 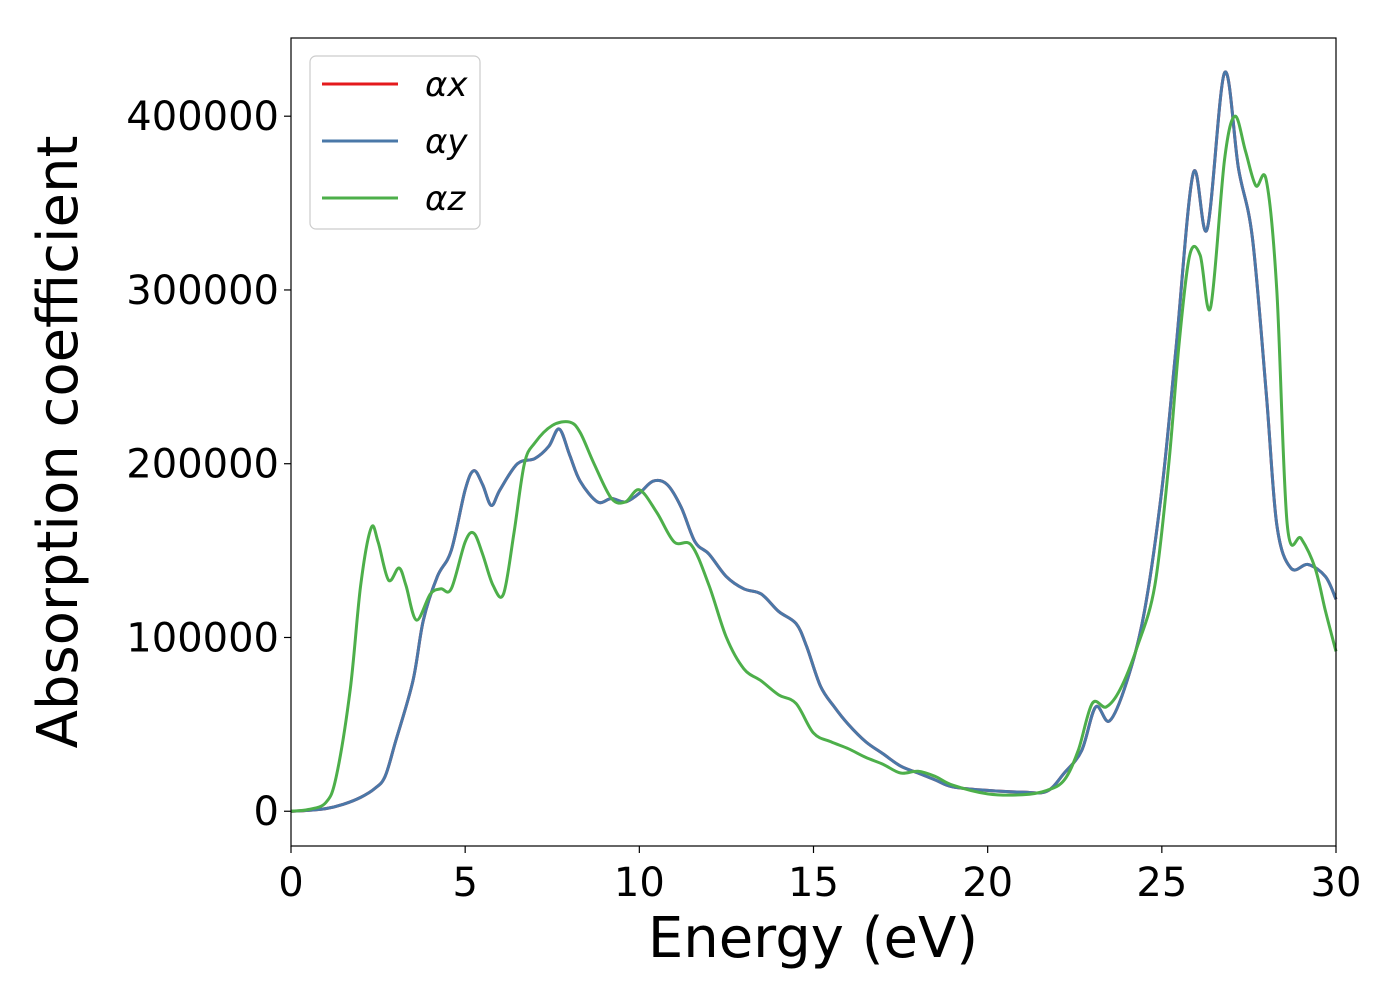 I want to click on legend-label: αz, so click(x=445, y=199).